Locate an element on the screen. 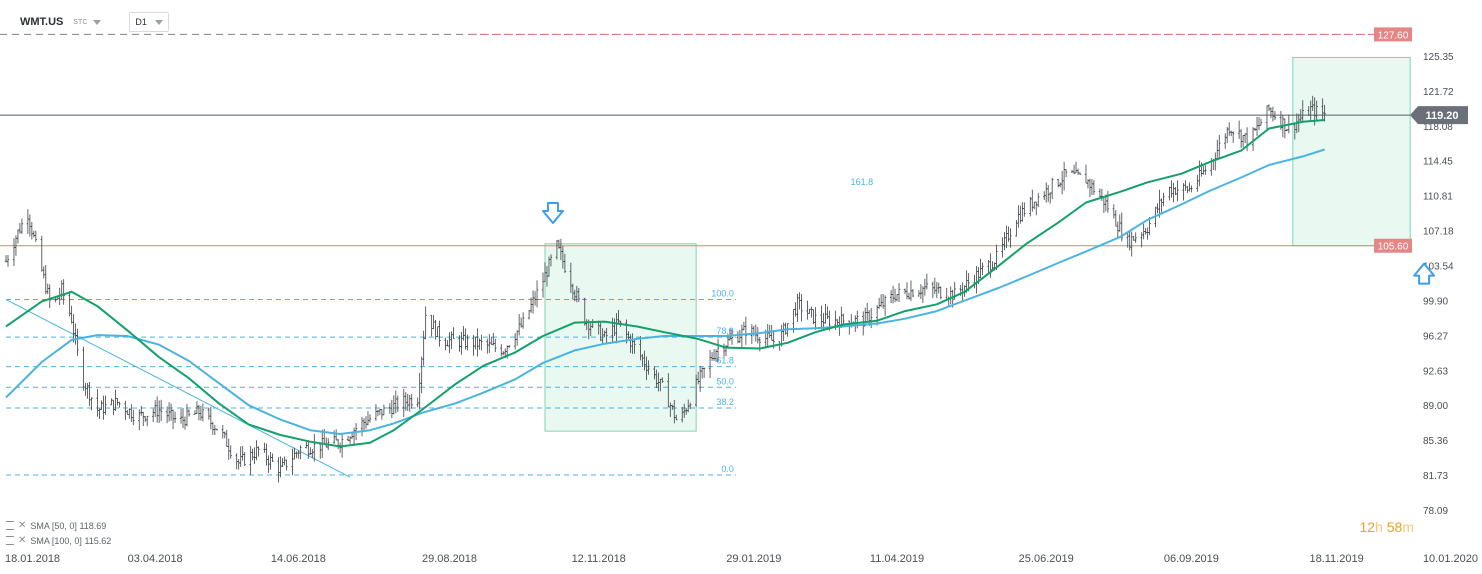  price-level-label: 127.60 is located at coordinates (1393, 35).